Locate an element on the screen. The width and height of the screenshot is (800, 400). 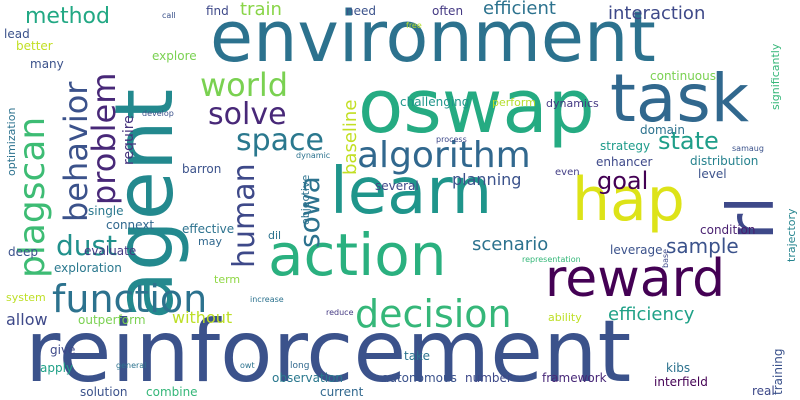
word-domain: domain is located at coordinates (662, 130).